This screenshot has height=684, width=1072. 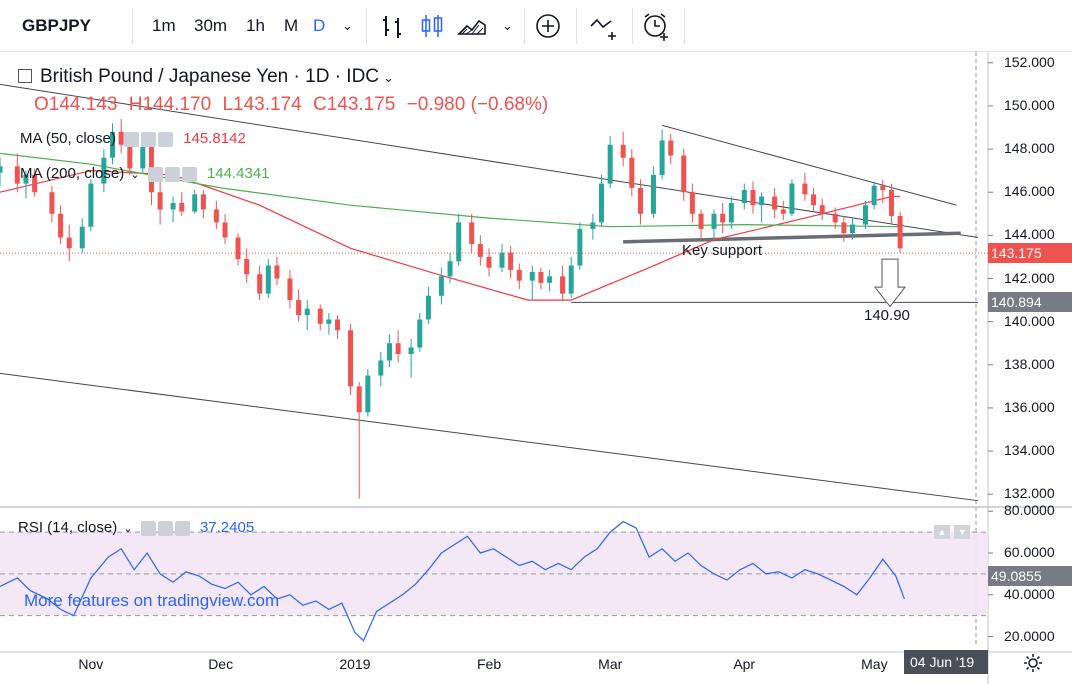 I want to click on price-tick-label: 136.000, so click(x=1029, y=406).